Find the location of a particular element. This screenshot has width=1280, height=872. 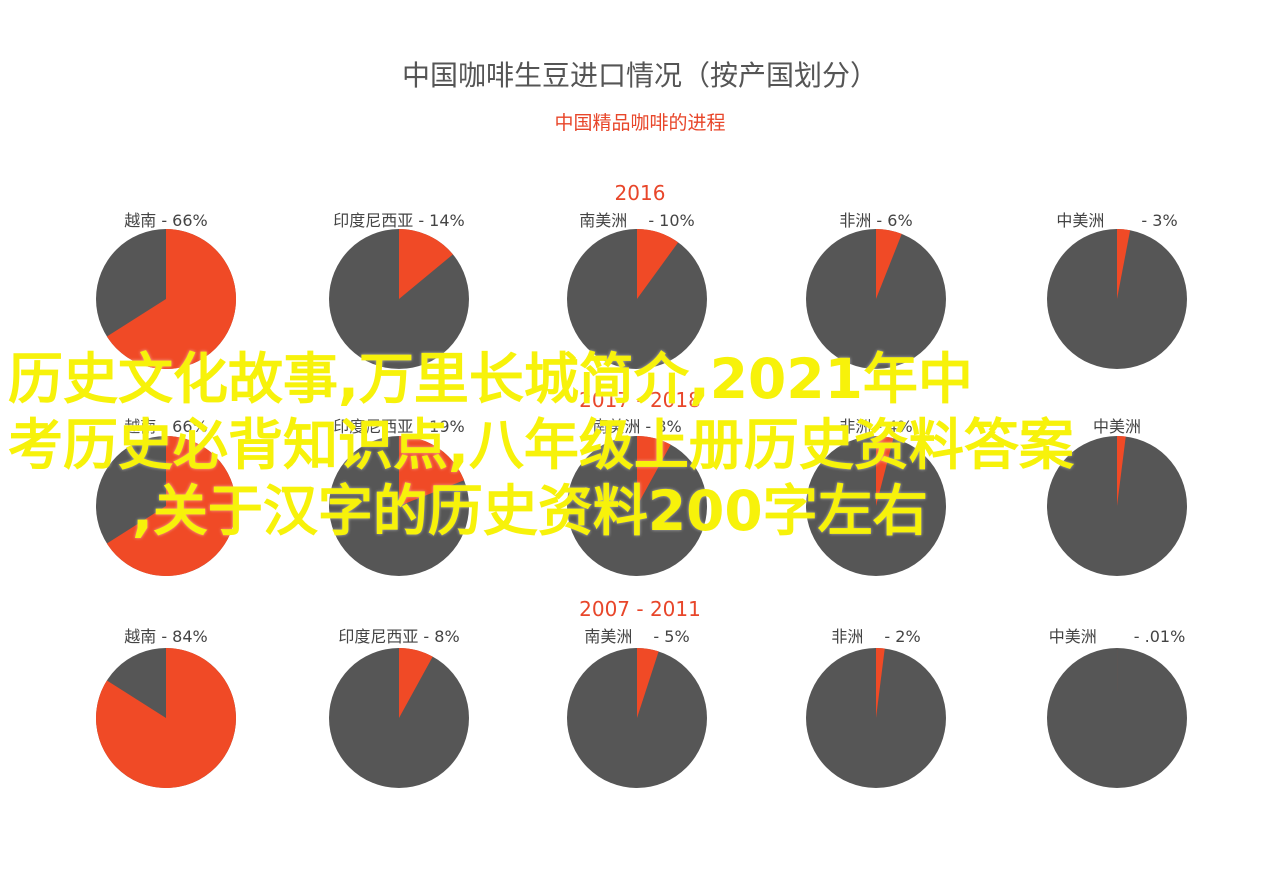

overlay-line-1: 历史文化故事,万里长城简介,2021年中 is located at coordinates (490, 379).